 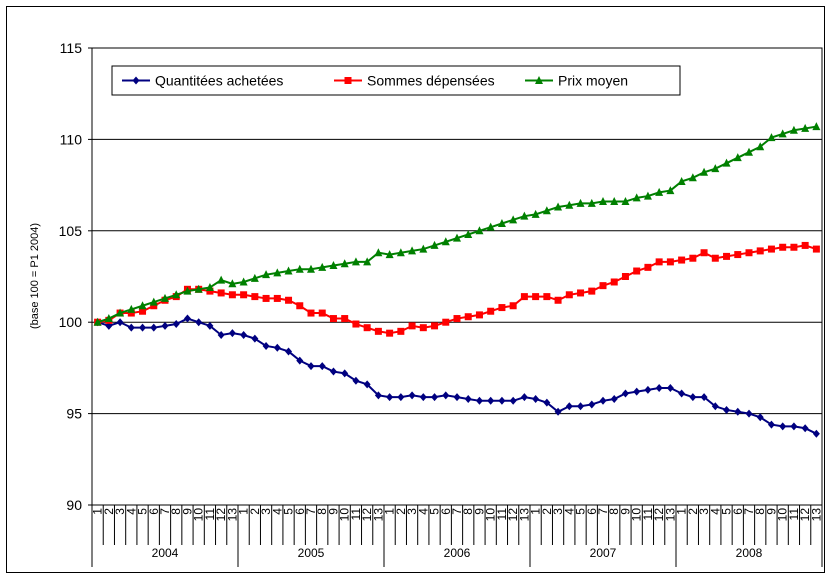 I want to click on group-label: 2006, so click(x=457, y=553).